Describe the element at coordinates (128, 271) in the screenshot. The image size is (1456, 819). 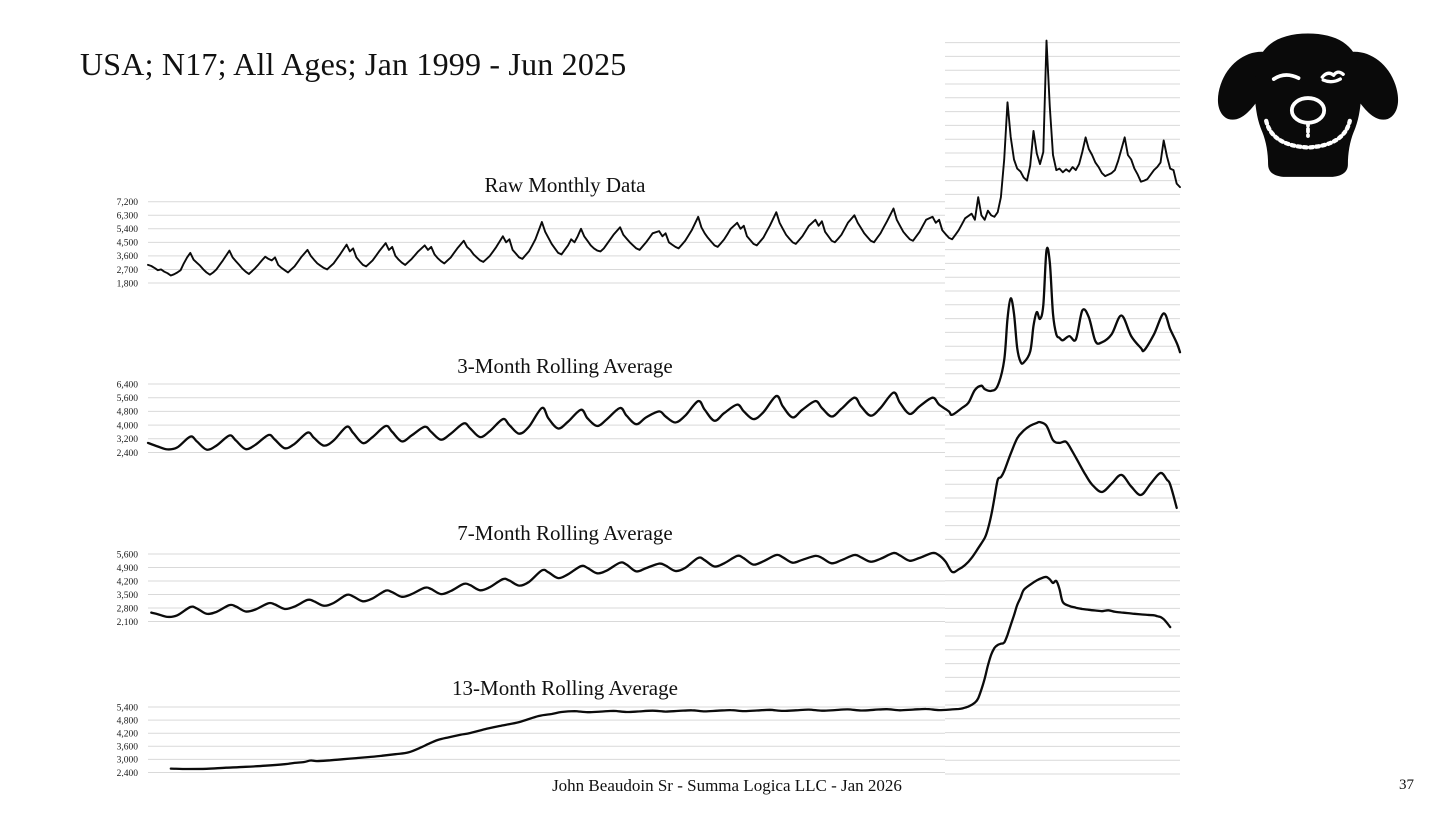
I see `y-tick-label: 2,700` at that location.